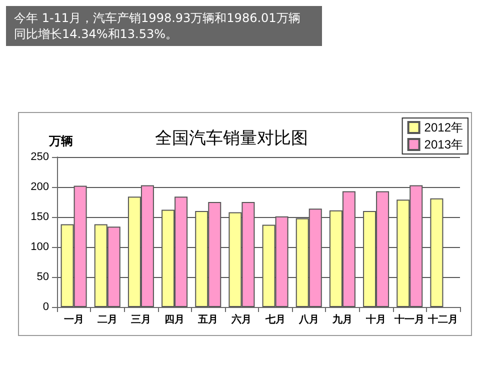 The height and width of the screenshot is (375, 500). I want to click on y-tick-label: 100, so click(39, 247).